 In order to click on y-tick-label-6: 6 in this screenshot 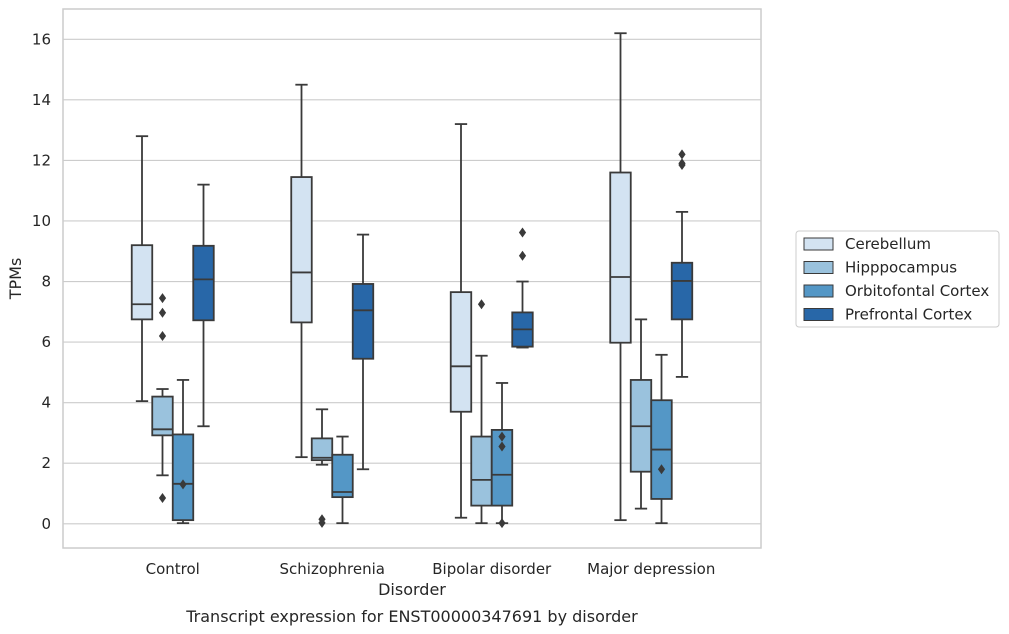, I will do `click(46, 342)`.